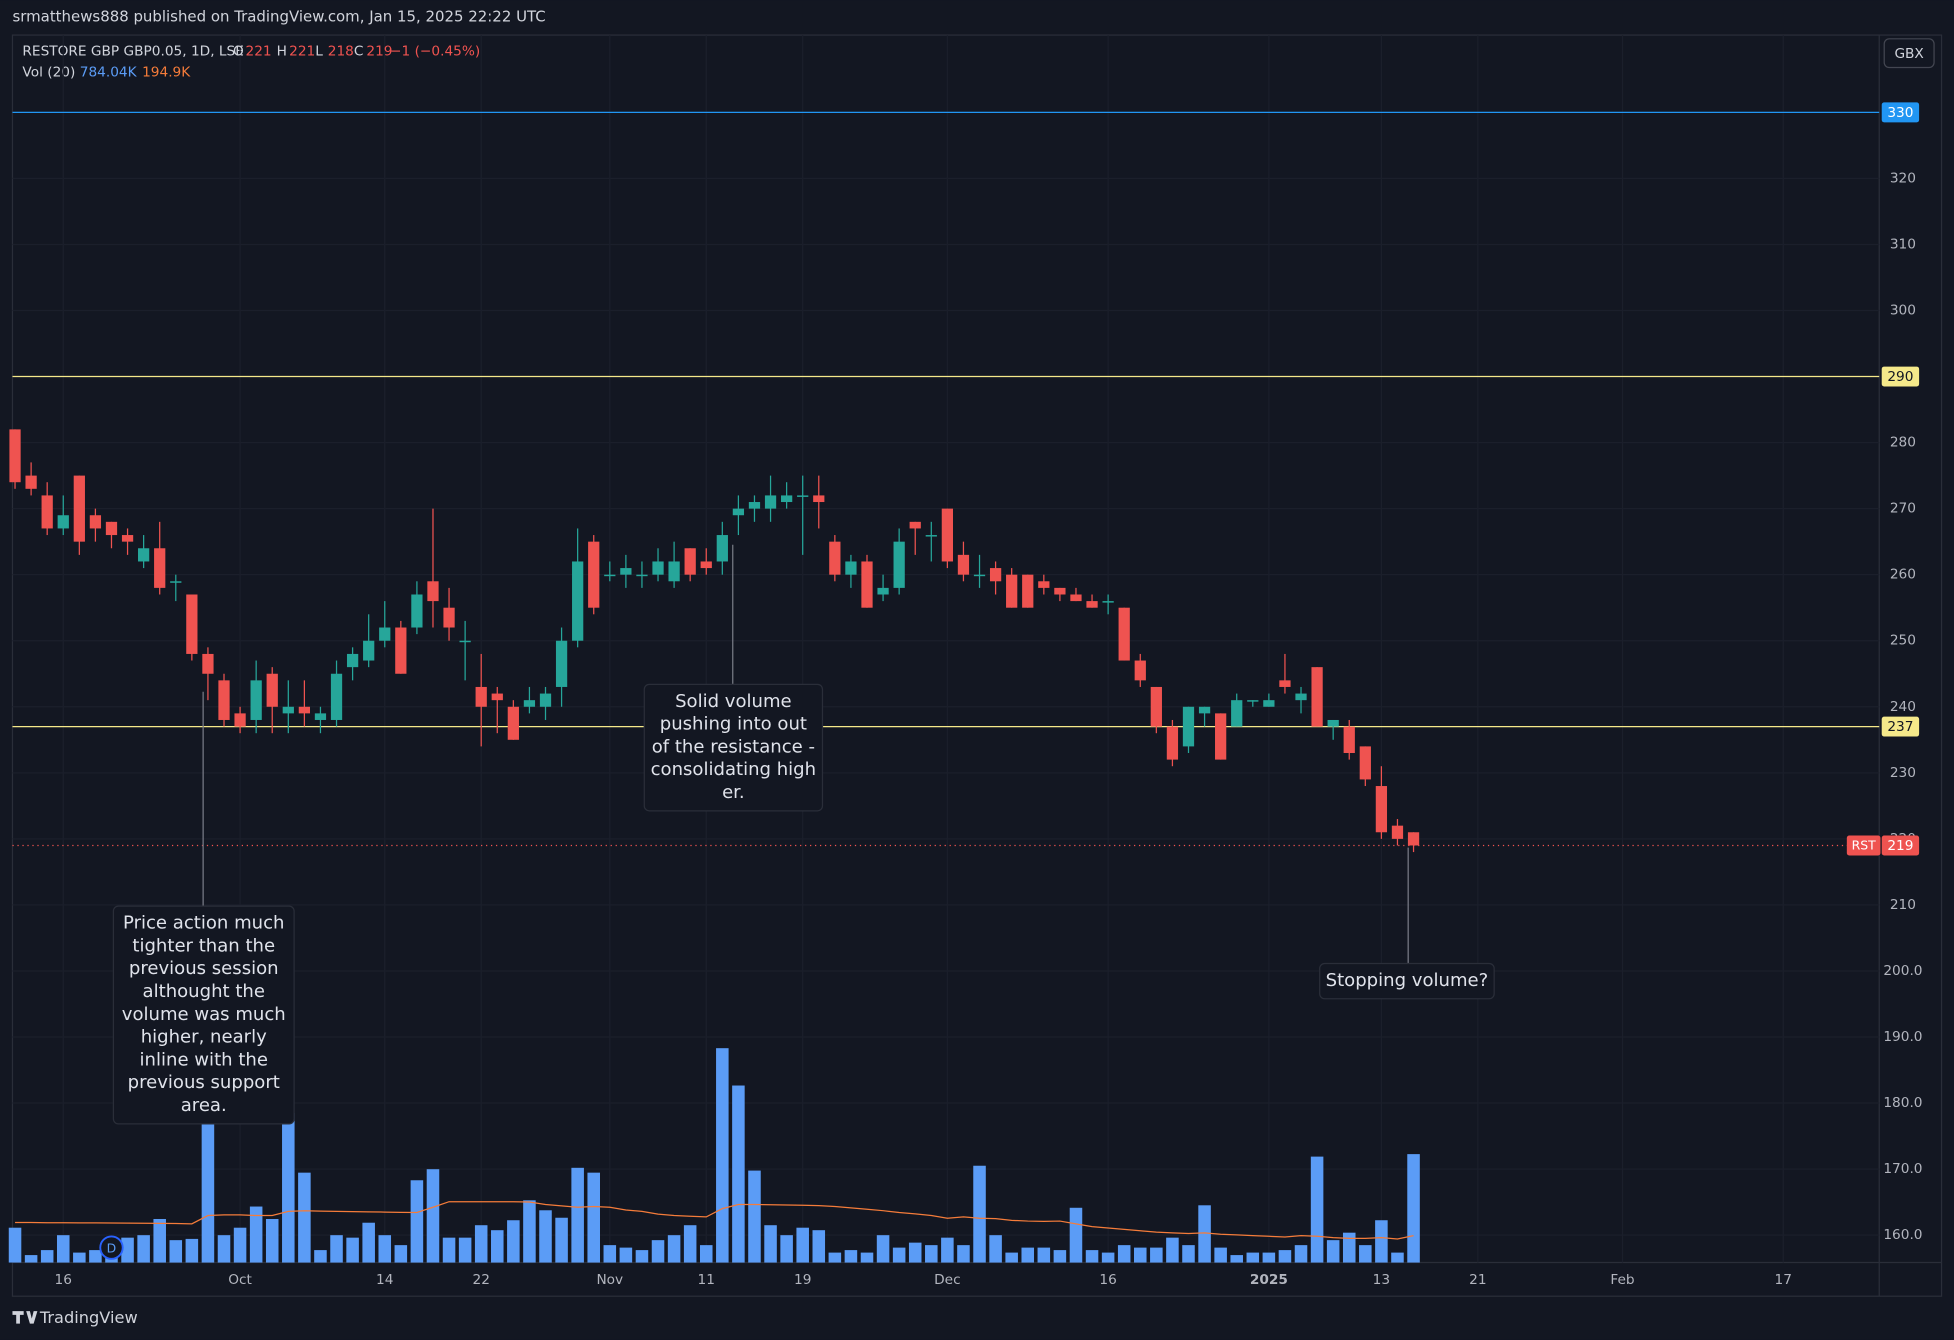 The width and height of the screenshot is (1954, 1340). Describe the element at coordinates (1903, 641) in the screenshot. I see `y-tick-label: 250` at that location.